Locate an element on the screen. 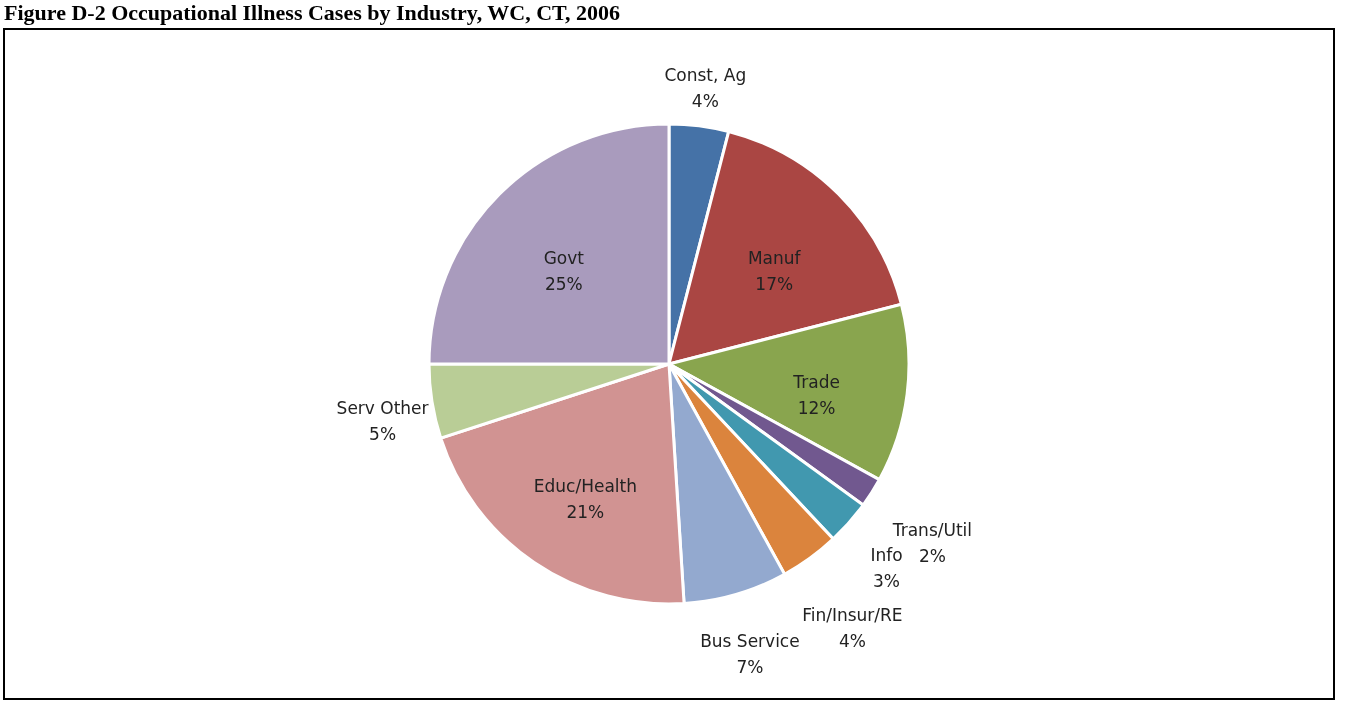 Image resolution: width=1351 pixels, height=719 pixels. slice-label: Trans/Util is located at coordinates (932, 530).